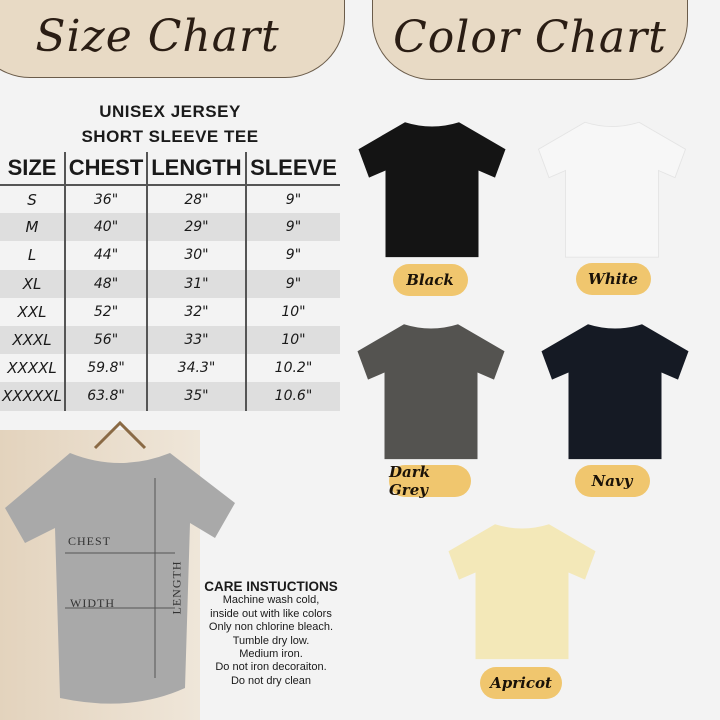 The image size is (720, 720). Describe the element at coordinates (105, 227) in the screenshot. I see `table-cell: 40"` at that location.